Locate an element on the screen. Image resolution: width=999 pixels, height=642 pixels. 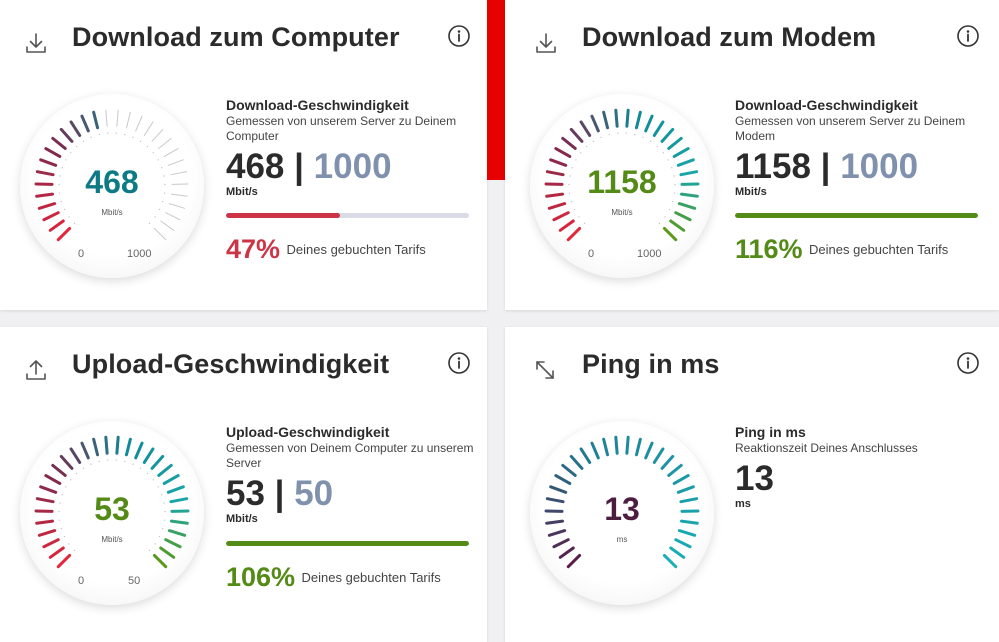
booked-speed: 50 is located at coordinates (314, 493).